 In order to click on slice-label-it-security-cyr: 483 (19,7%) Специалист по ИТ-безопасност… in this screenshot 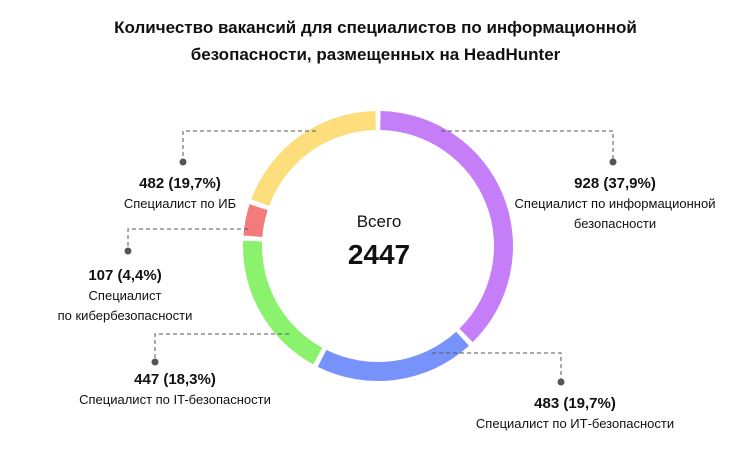, I will do `click(575, 414)`.